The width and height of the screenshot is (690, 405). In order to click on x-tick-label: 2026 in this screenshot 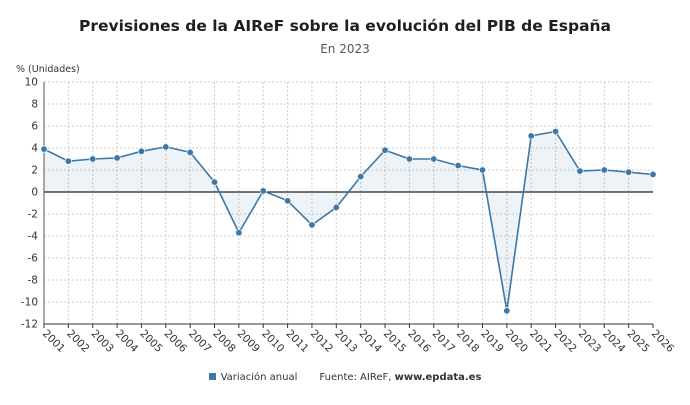, I will do `click(663, 342)`.